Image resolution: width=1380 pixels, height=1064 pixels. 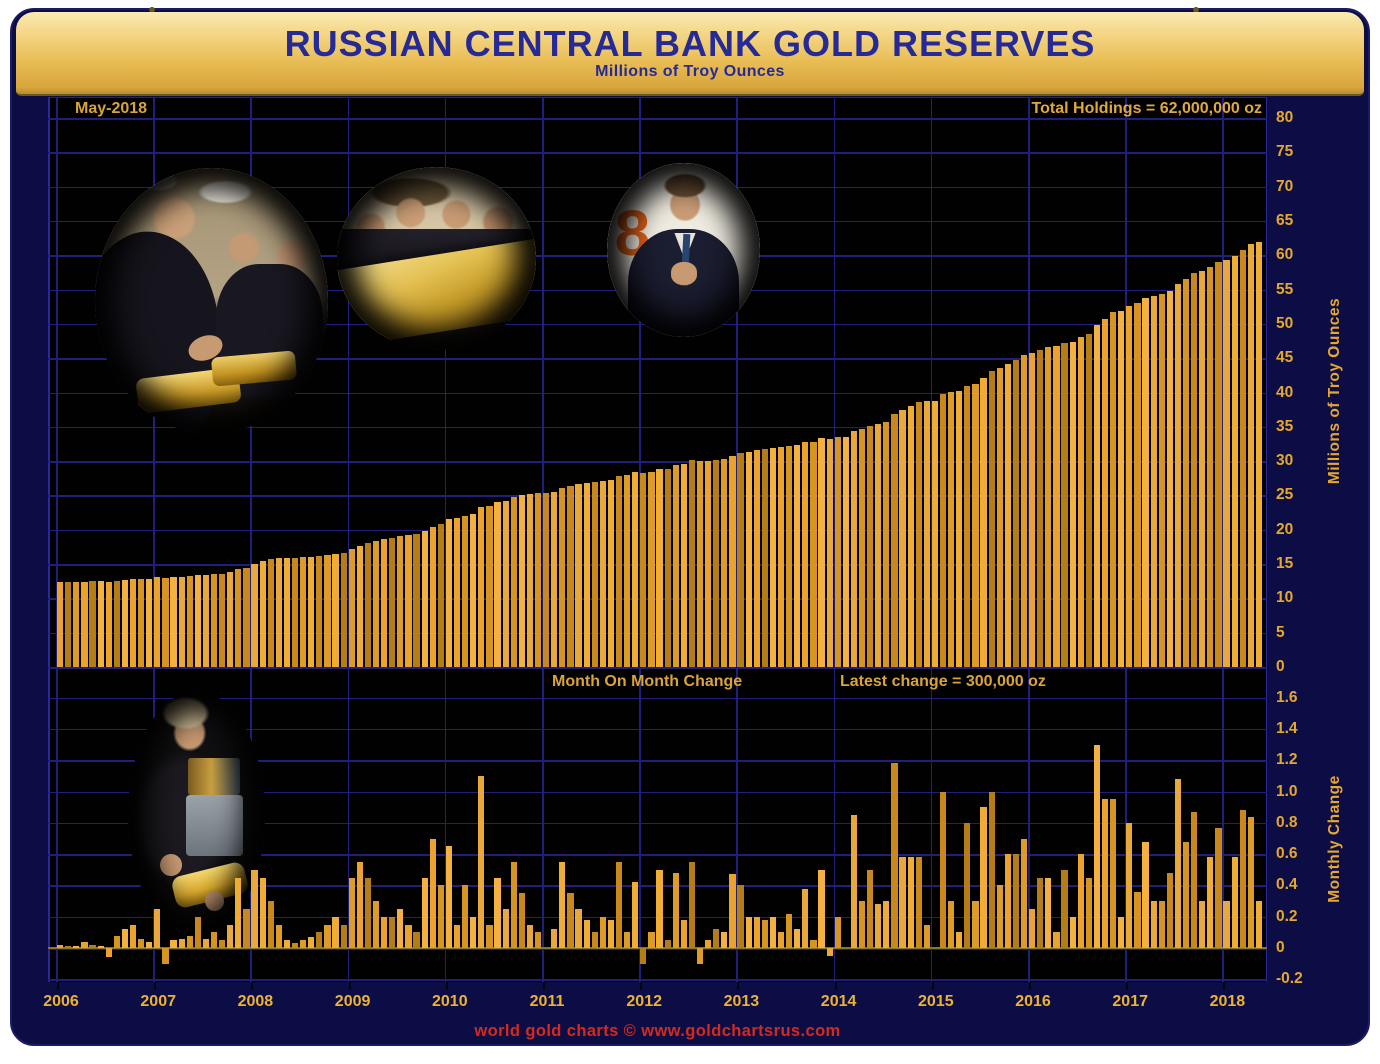 I want to click on page-subtitle: Millions of Troy Ounces, so click(x=690, y=72).